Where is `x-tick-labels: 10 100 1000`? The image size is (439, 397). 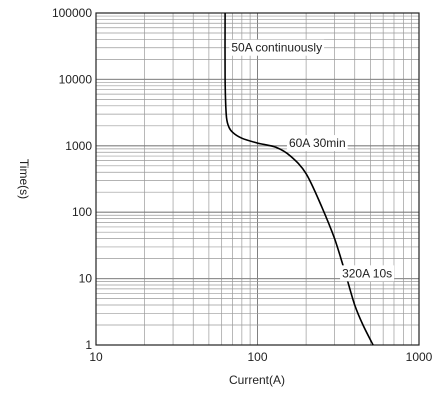
x-tick-labels: 10 100 1000 is located at coordinates (260, 357).